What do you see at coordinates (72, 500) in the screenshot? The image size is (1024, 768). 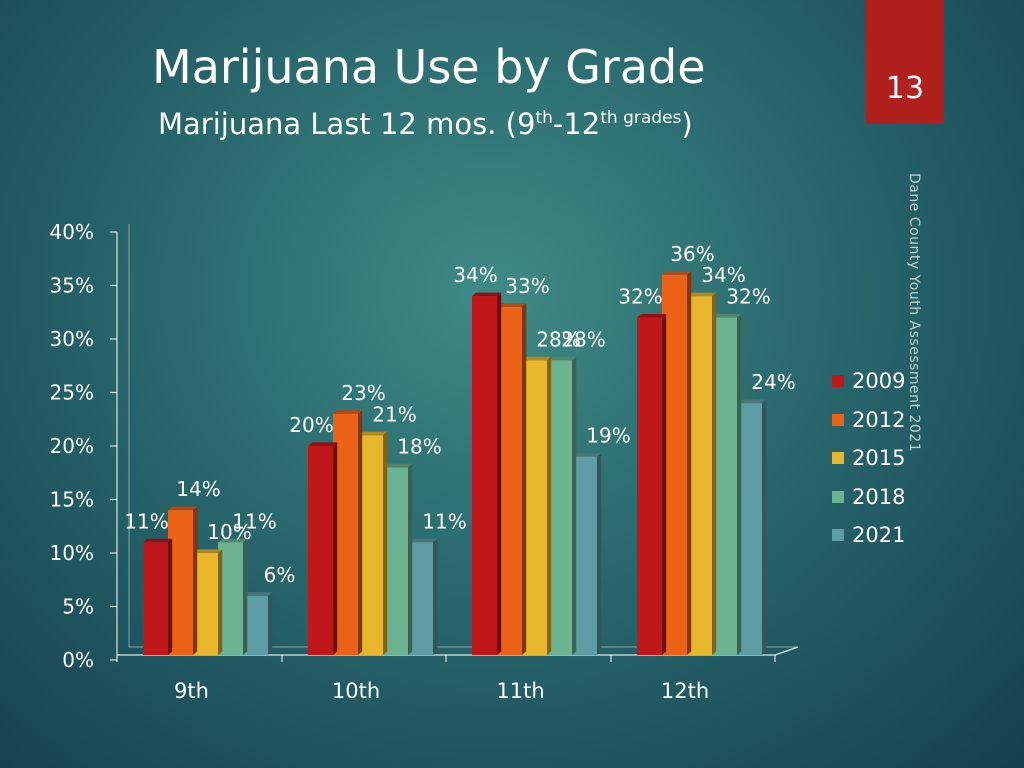 I see `y-tick-label: 15%` at bounding box center [72, 500].